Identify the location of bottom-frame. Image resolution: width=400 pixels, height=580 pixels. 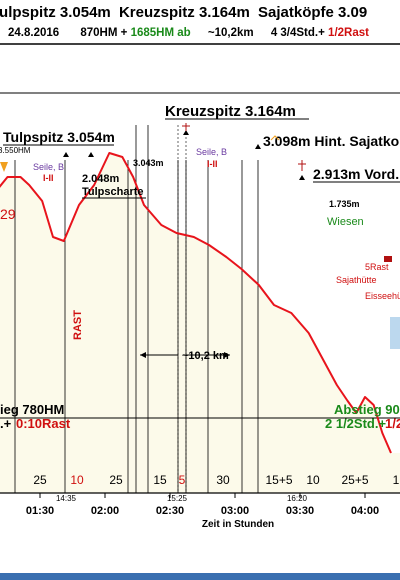
(200, 576).